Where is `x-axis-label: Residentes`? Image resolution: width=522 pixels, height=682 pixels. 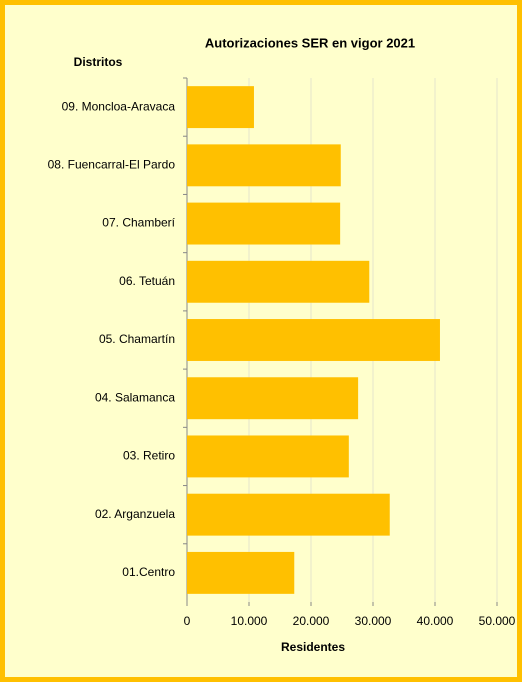 x-axis-label: Residentes is located at coordinates (313, 647).